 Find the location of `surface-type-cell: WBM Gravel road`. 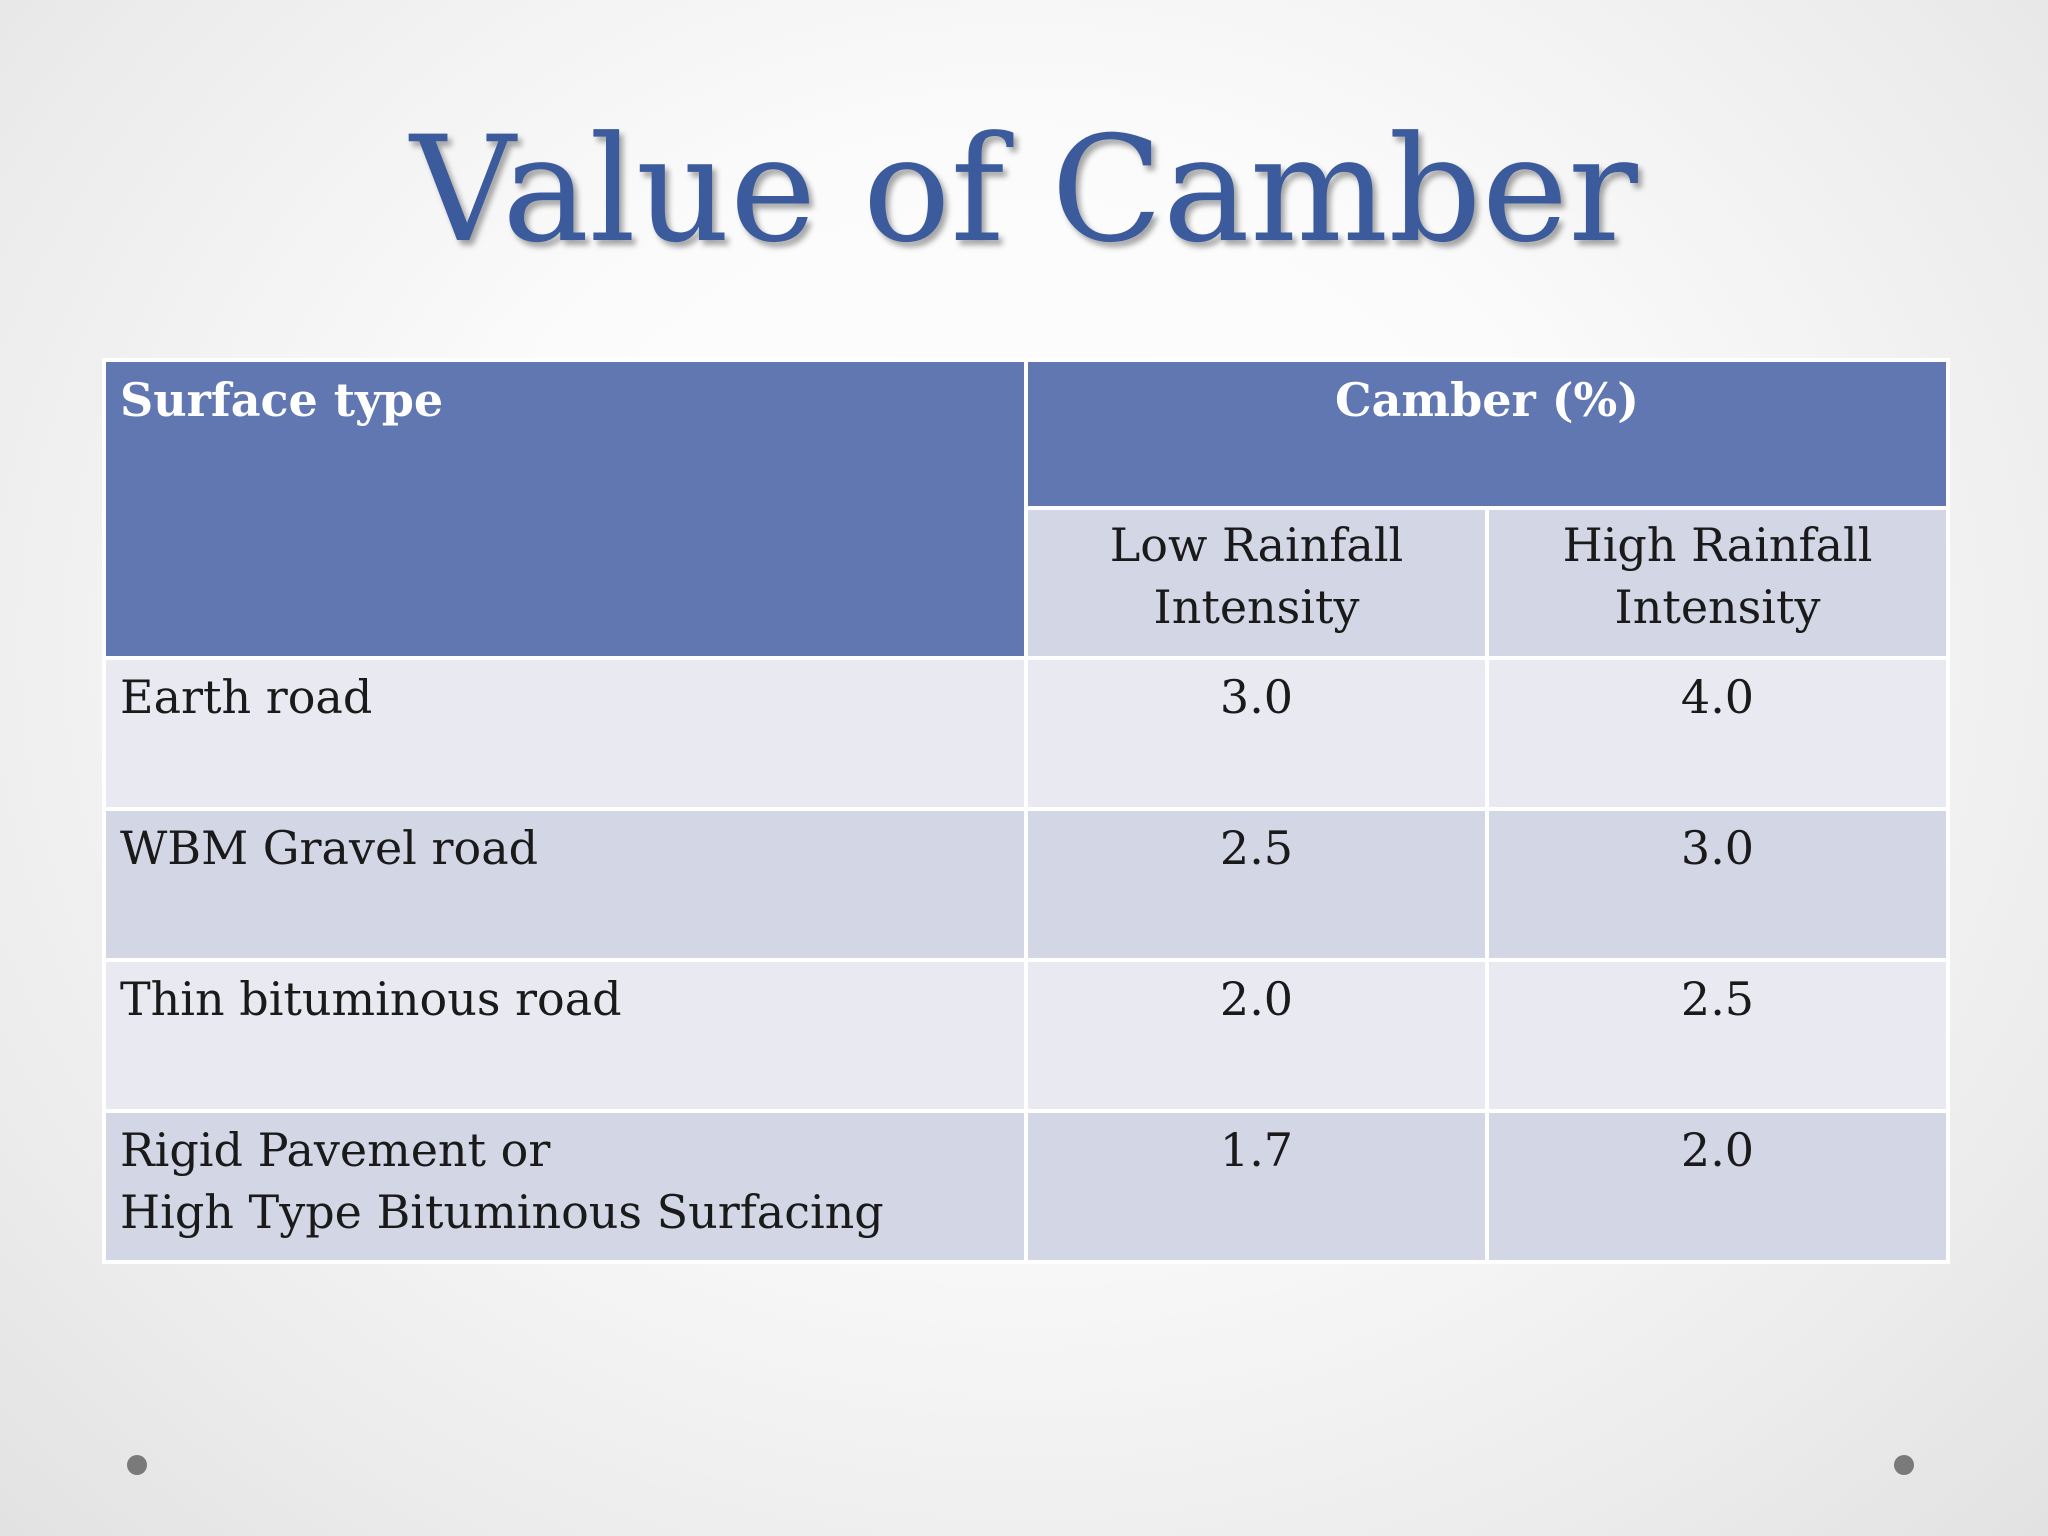

surface-type-cell: WBM Gravel road is located at coordinates (565, 884).